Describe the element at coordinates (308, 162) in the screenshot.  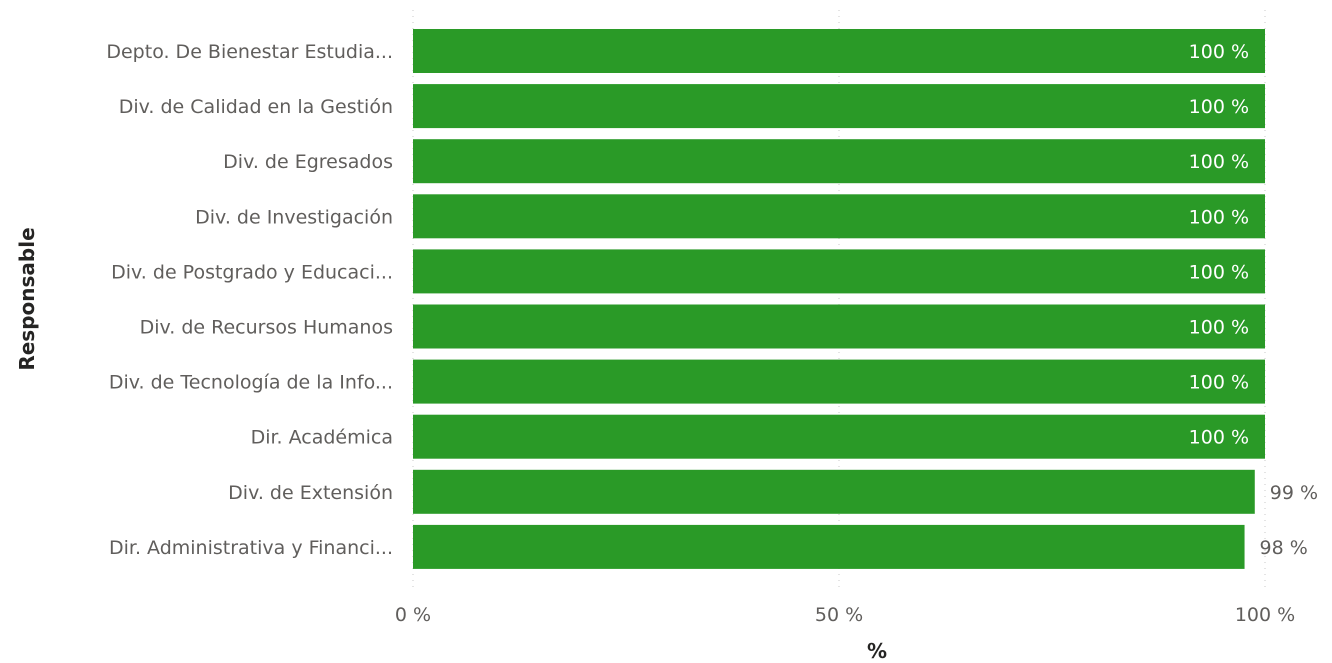
I see `category-label: Div. de Egresados` at that location.